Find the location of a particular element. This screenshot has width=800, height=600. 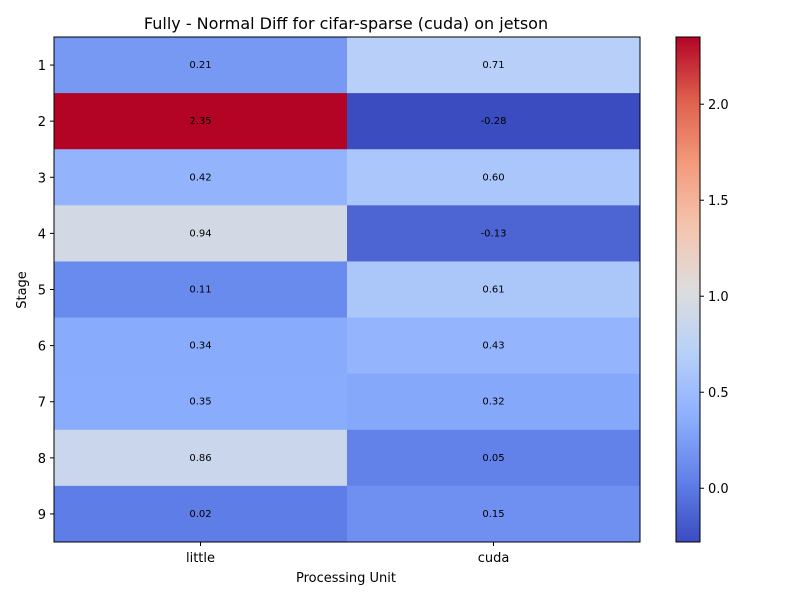

cell-value-label: -0.28 is located at coordinates (494, 121).